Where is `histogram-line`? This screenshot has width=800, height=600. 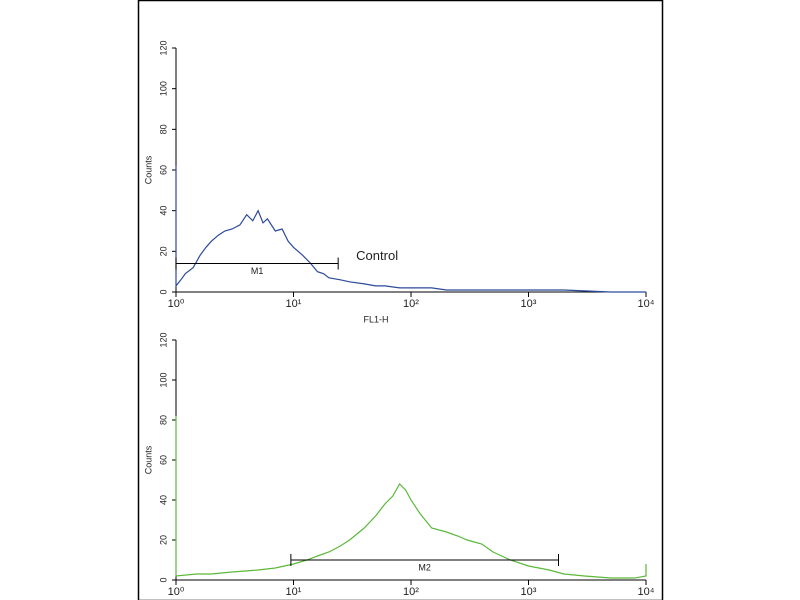 histogram-line is located at coordinates (410, 229).